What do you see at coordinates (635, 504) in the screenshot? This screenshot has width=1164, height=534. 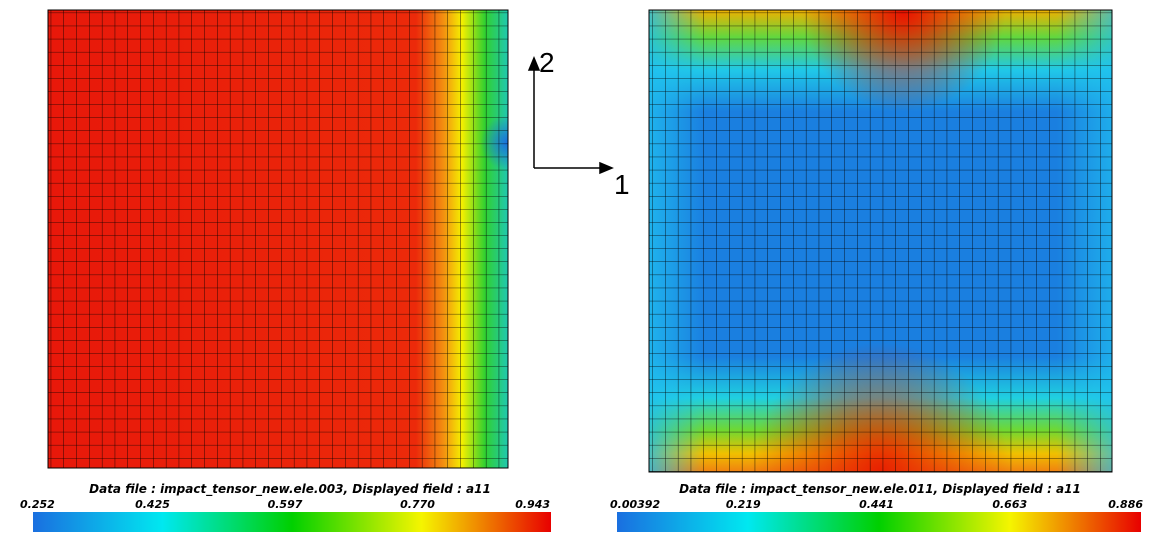 I see `colorbar-label: 0.00392` at bounding box center [635, 504].